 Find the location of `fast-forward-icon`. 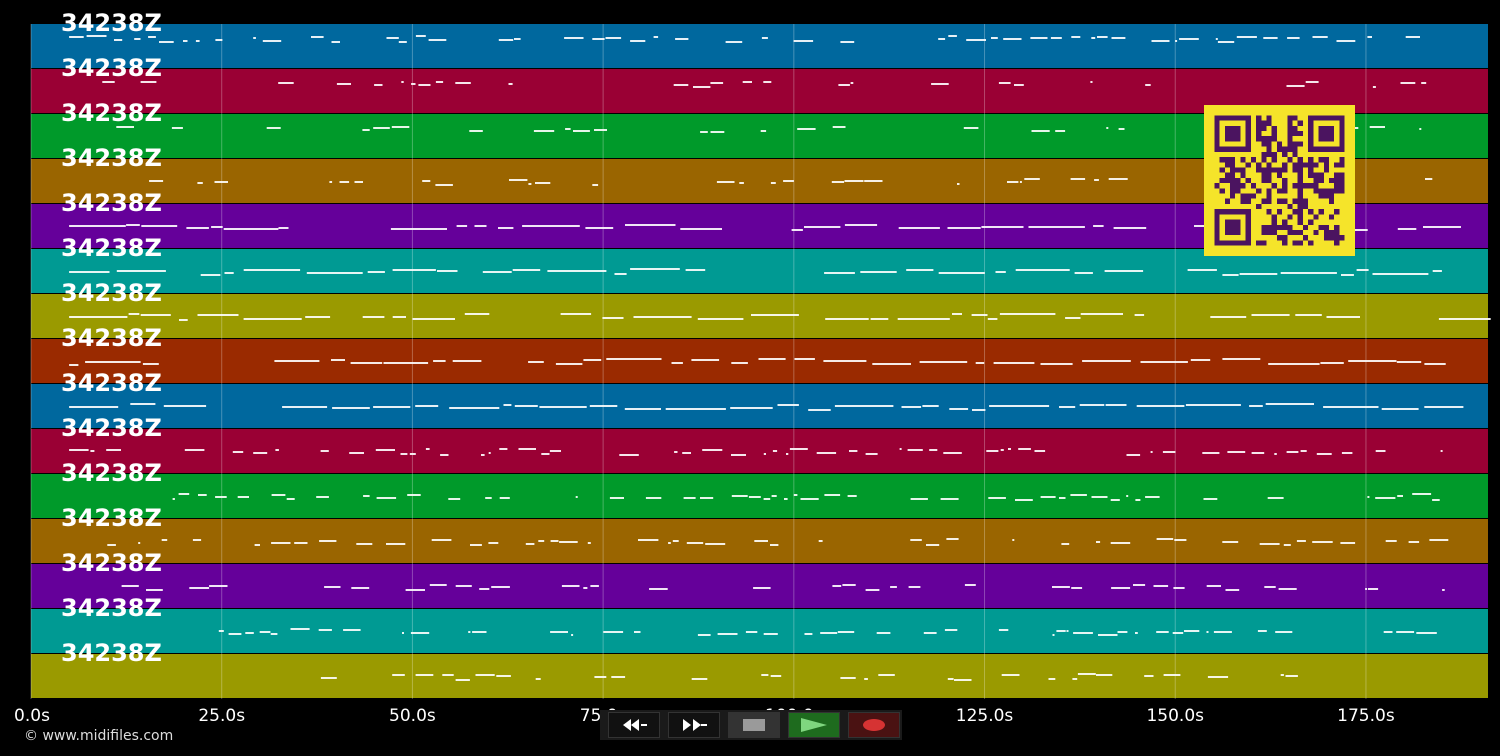

fast-forward-icon is located at coordinates (695, 725).